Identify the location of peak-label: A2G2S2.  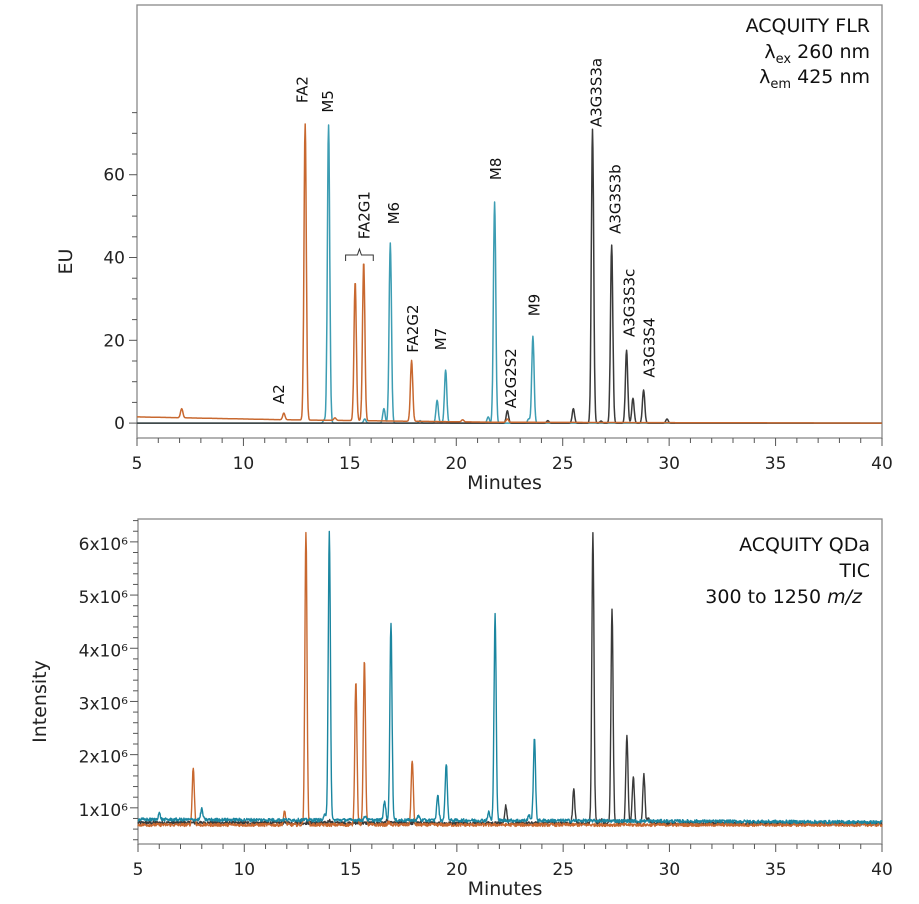
(511, 378).